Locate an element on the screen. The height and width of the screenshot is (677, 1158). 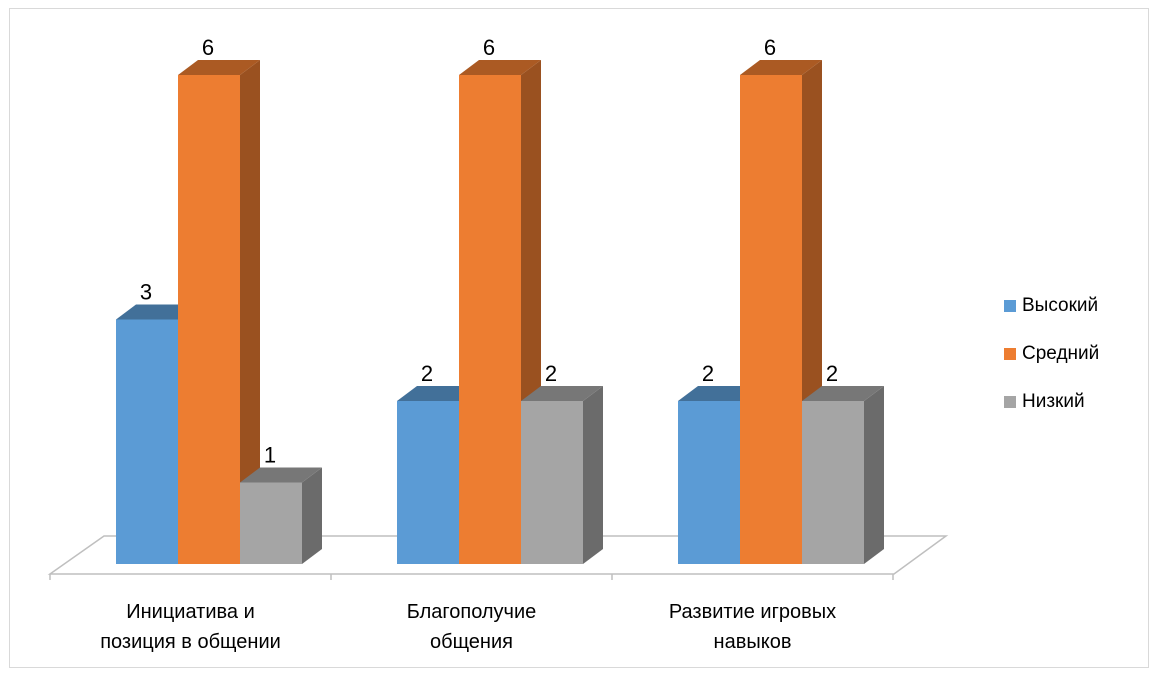
legend: Высокий Средний Низкий is located at coordinates (1051, 355).